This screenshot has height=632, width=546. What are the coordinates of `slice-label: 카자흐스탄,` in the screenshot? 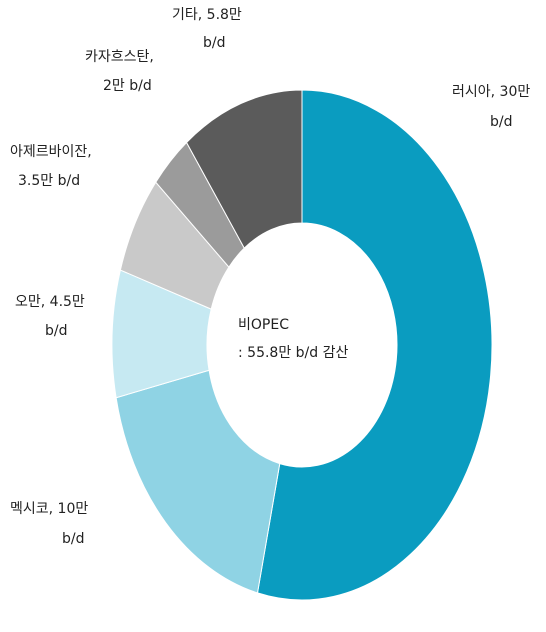 It's located at (119, 57).